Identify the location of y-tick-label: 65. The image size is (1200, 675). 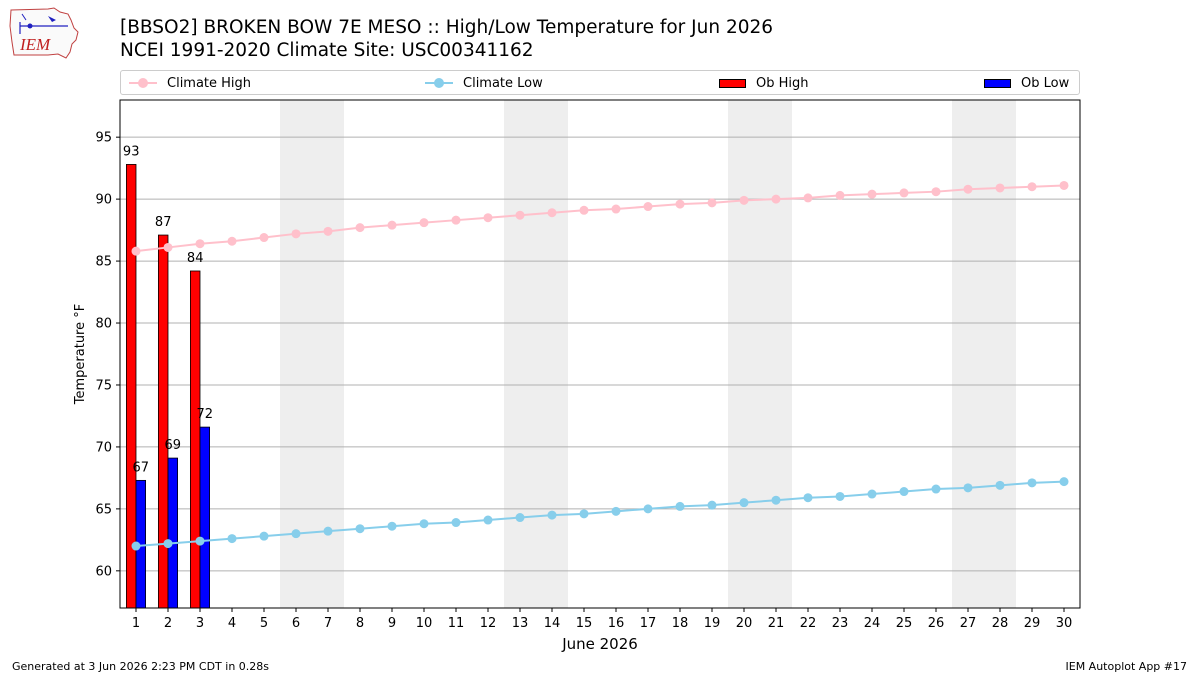
(103, 509).